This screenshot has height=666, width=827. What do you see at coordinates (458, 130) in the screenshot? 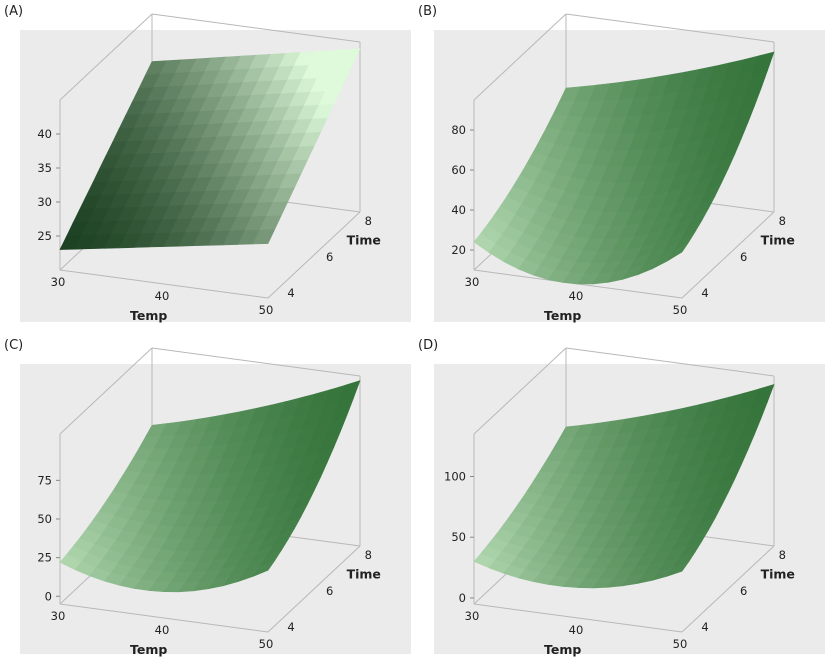
I see `z-tick-label: 80` at bounding box center [458, 130].